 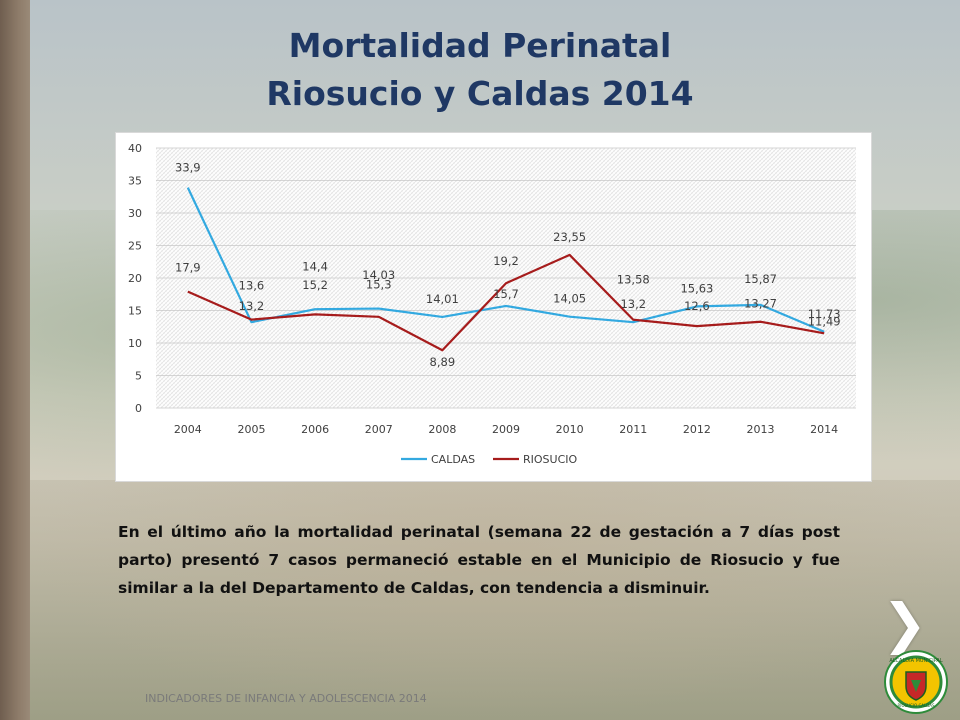 I want to click on y-tick-label: 0, so click(x=138, y=408).